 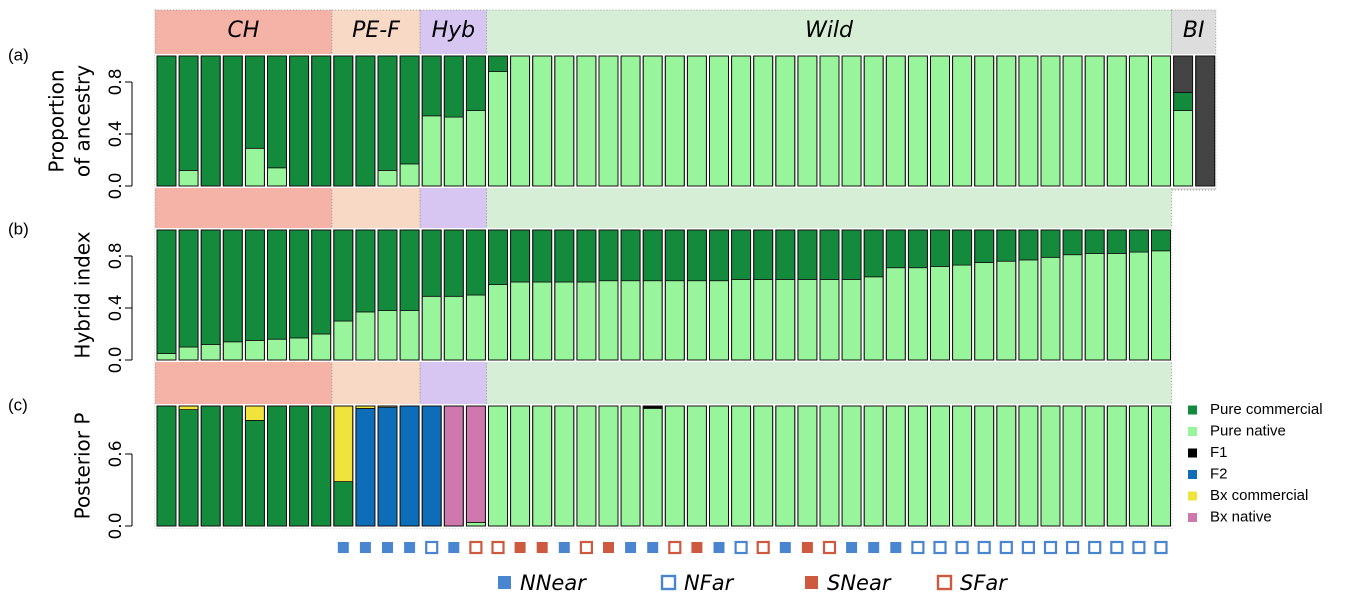 I want to click on site-legend-label: SNear, so click(x=859, y=583).